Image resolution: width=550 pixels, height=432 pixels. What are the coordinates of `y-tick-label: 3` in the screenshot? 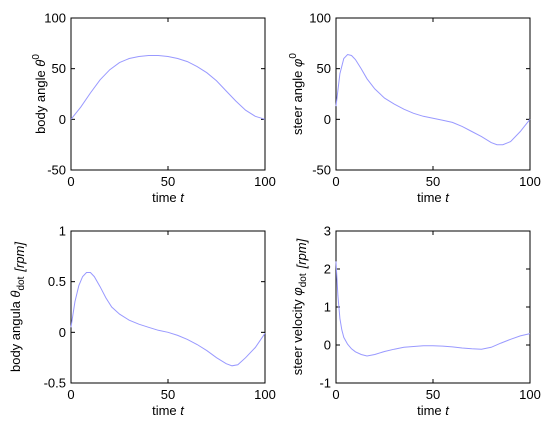 It's located at (327, 231).